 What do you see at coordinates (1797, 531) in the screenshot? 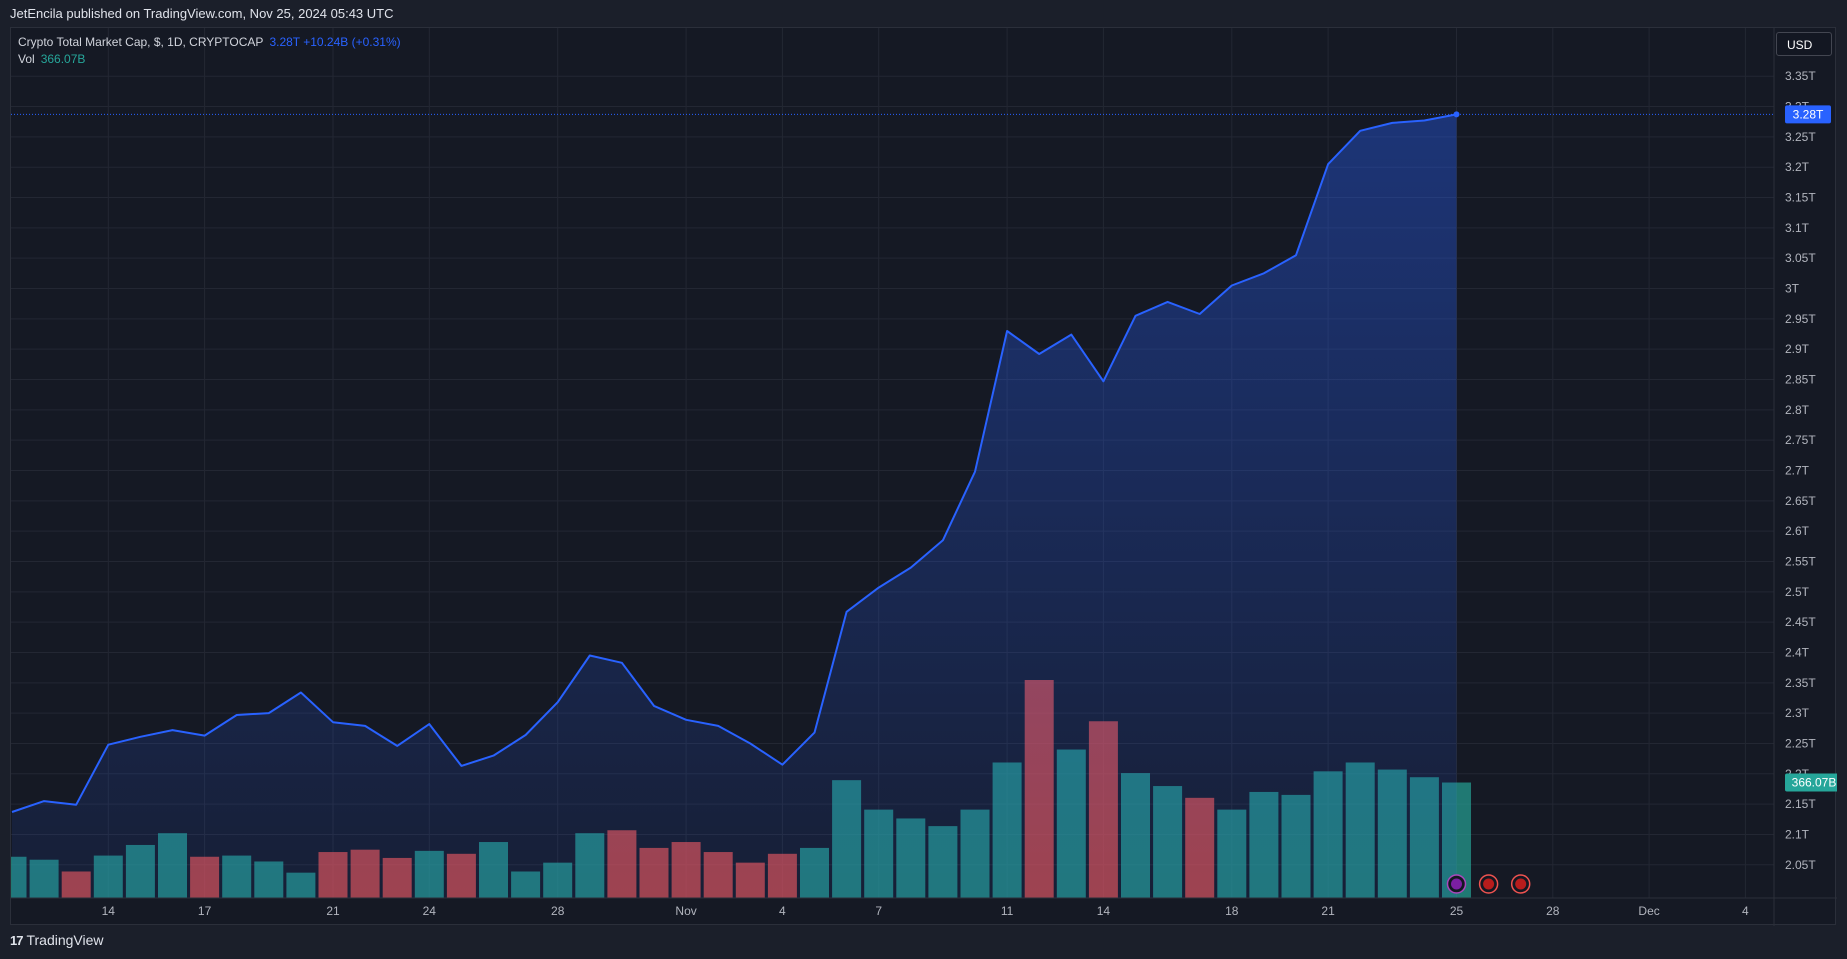
I see `y-tick-label: 2.6T` at bounding box center [1797, 531].